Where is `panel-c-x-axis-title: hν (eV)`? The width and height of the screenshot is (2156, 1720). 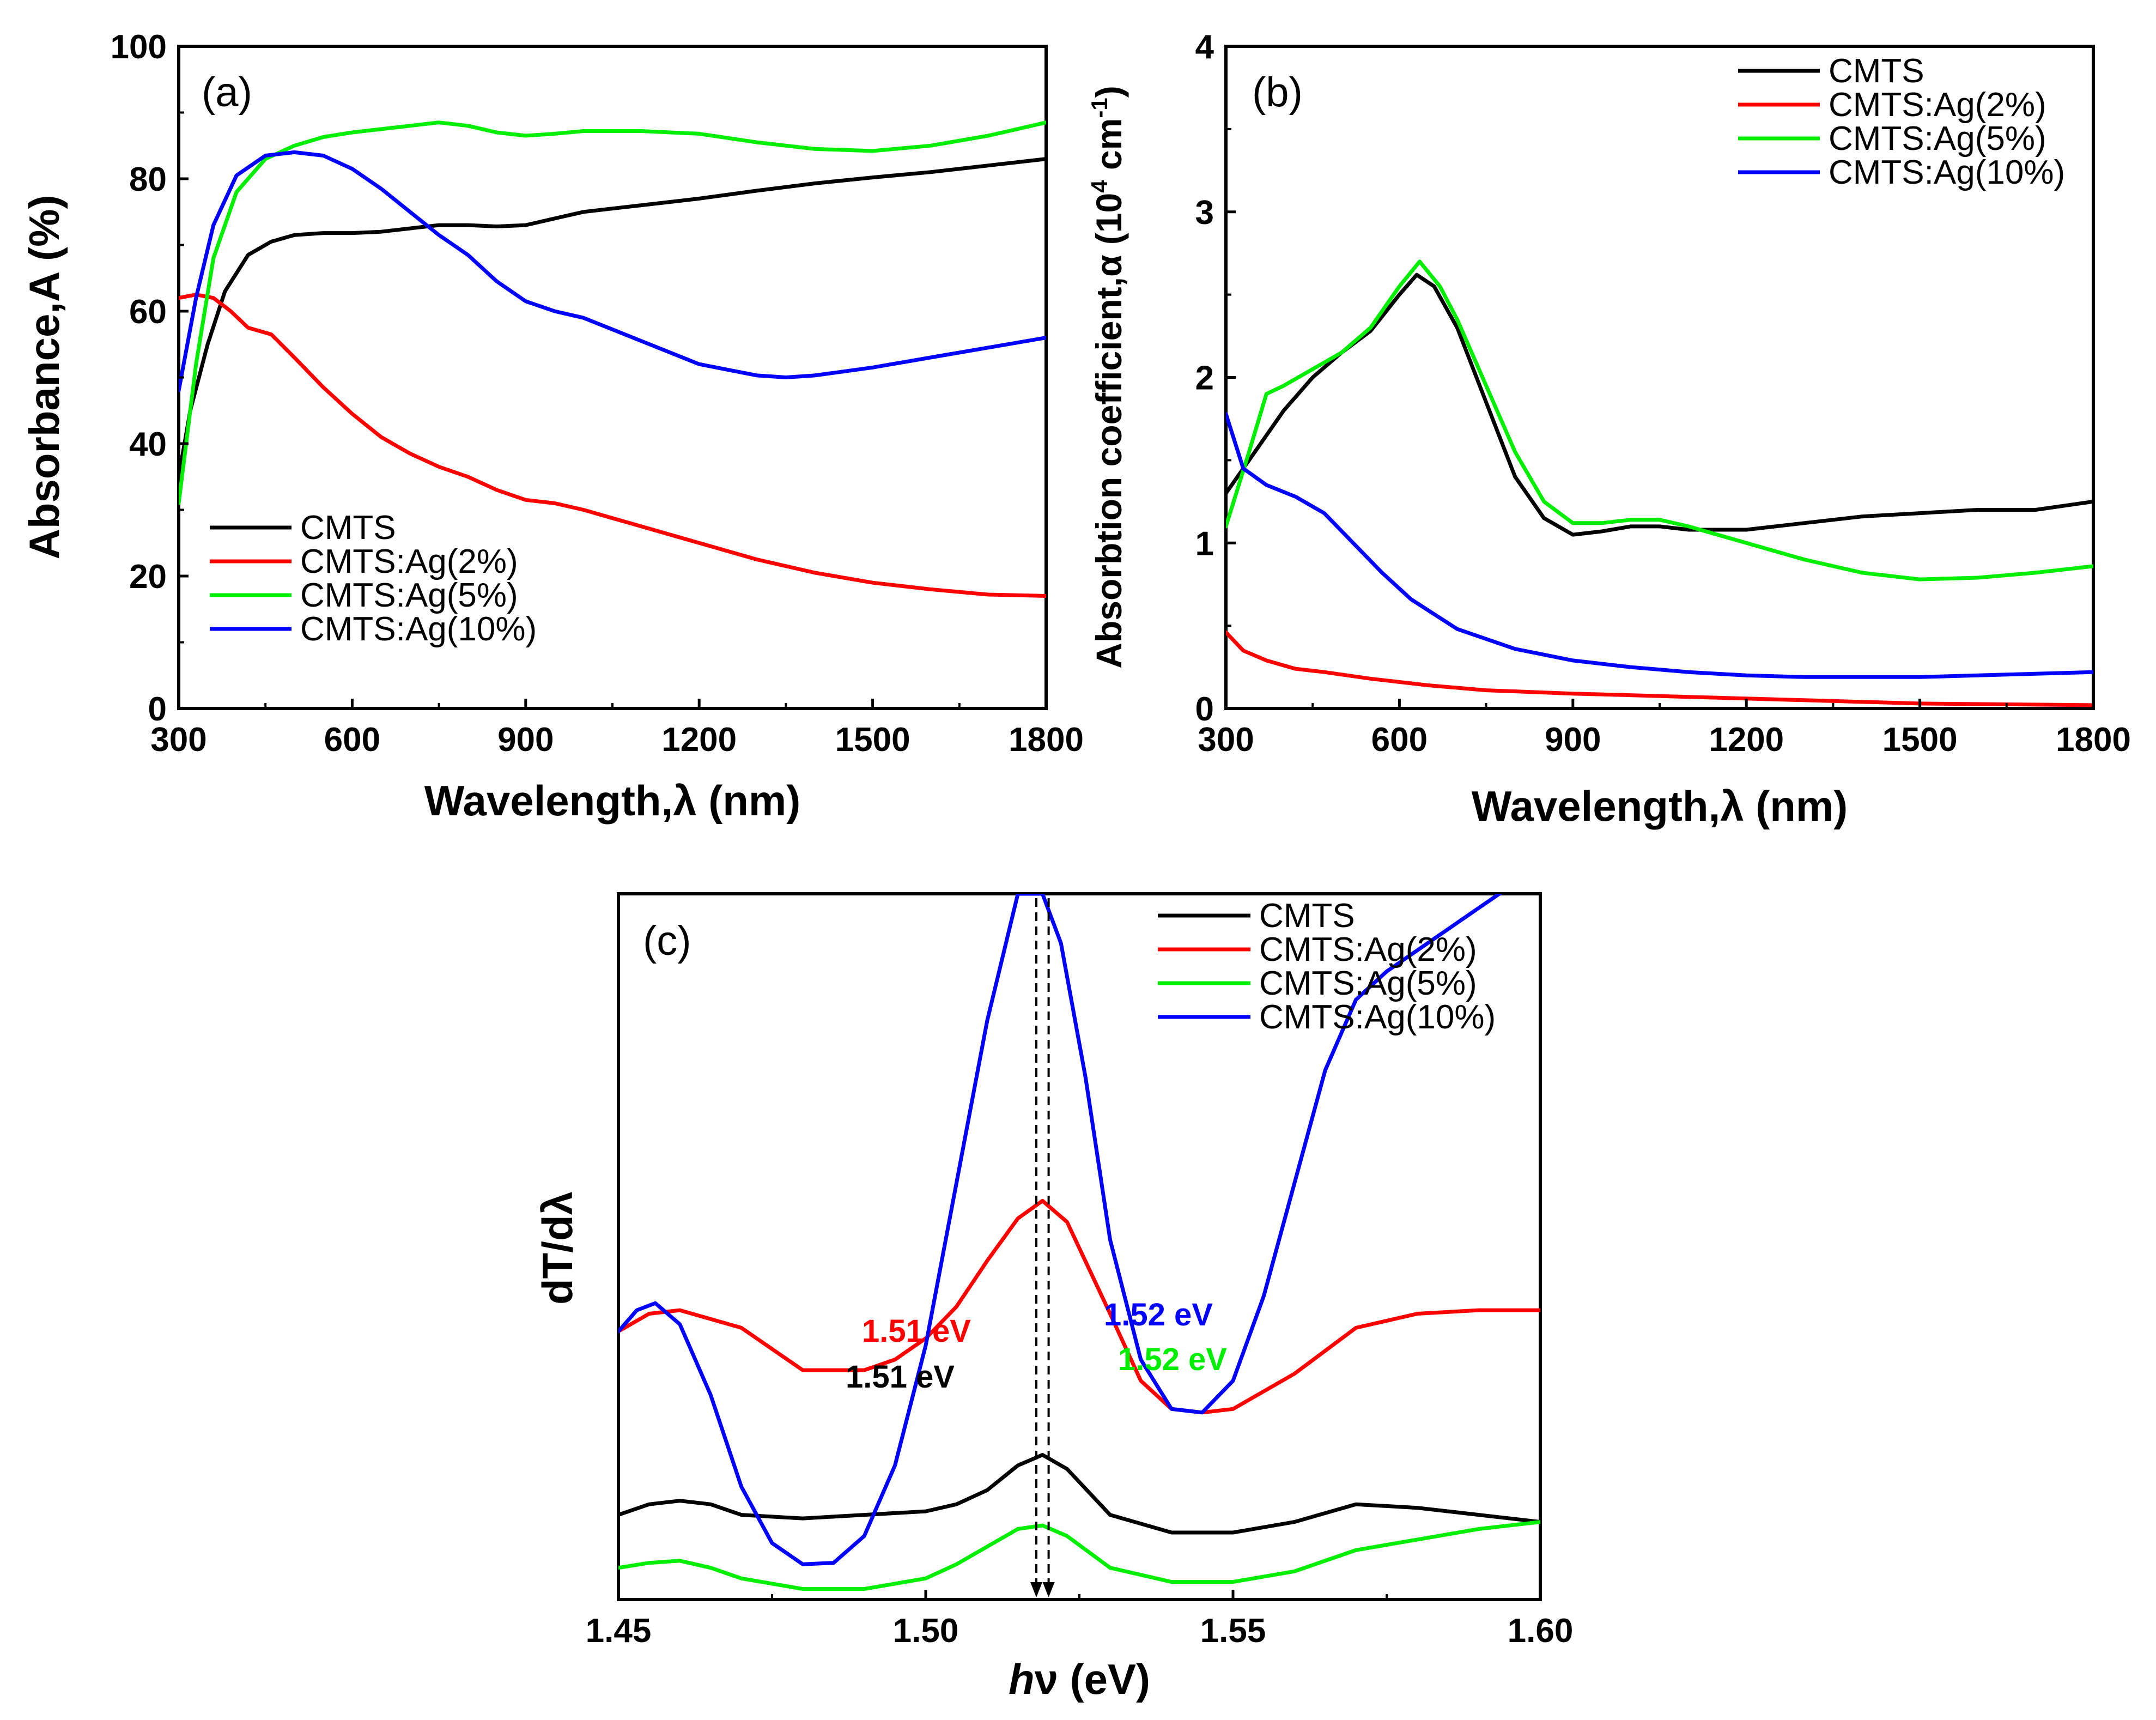 panel-c-x-axis-title: hν (eV) is located at coordinates (1079, 1679).